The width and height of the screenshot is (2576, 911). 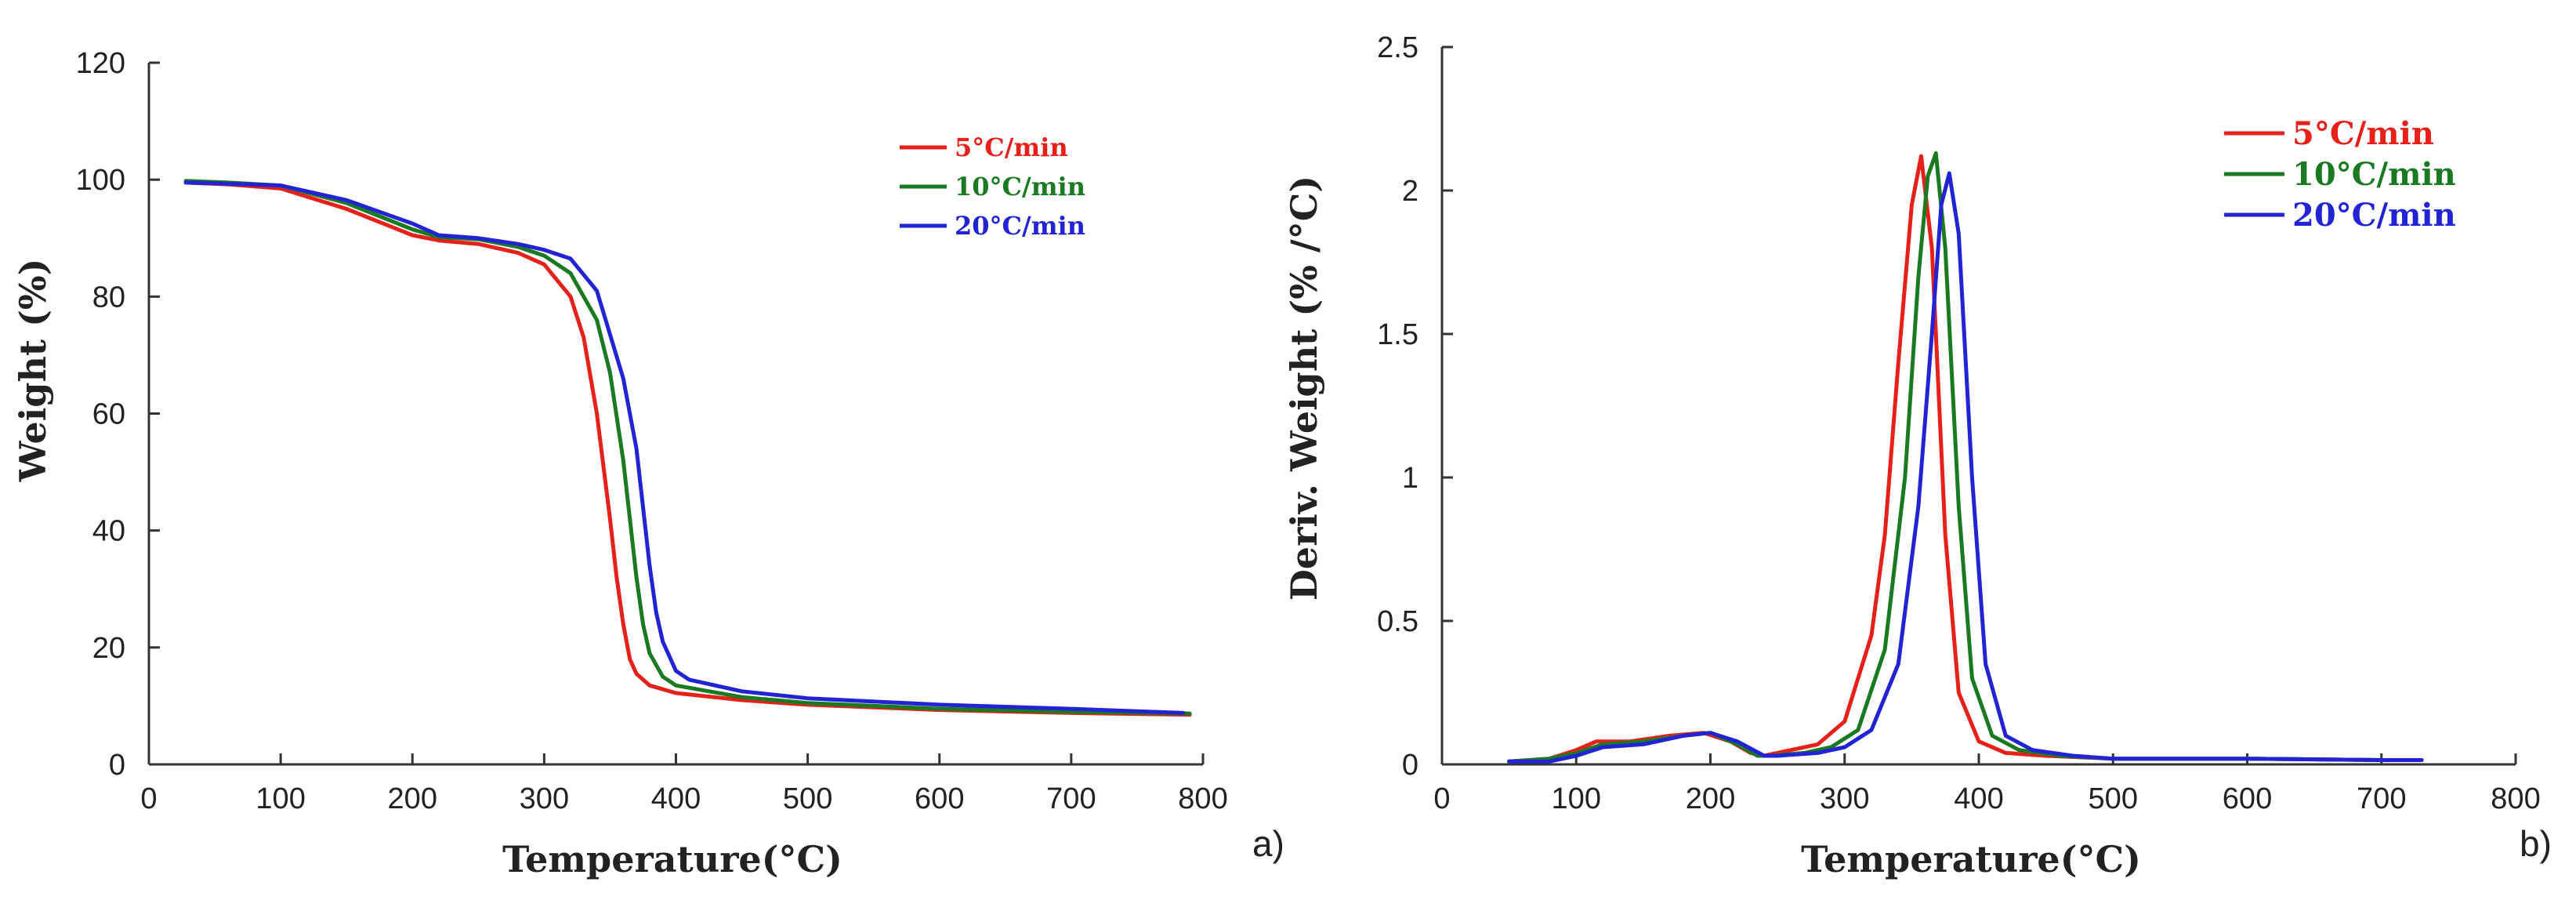 I want to click on panel-a-y-tick-label: 40, so click(x=108, y=532).